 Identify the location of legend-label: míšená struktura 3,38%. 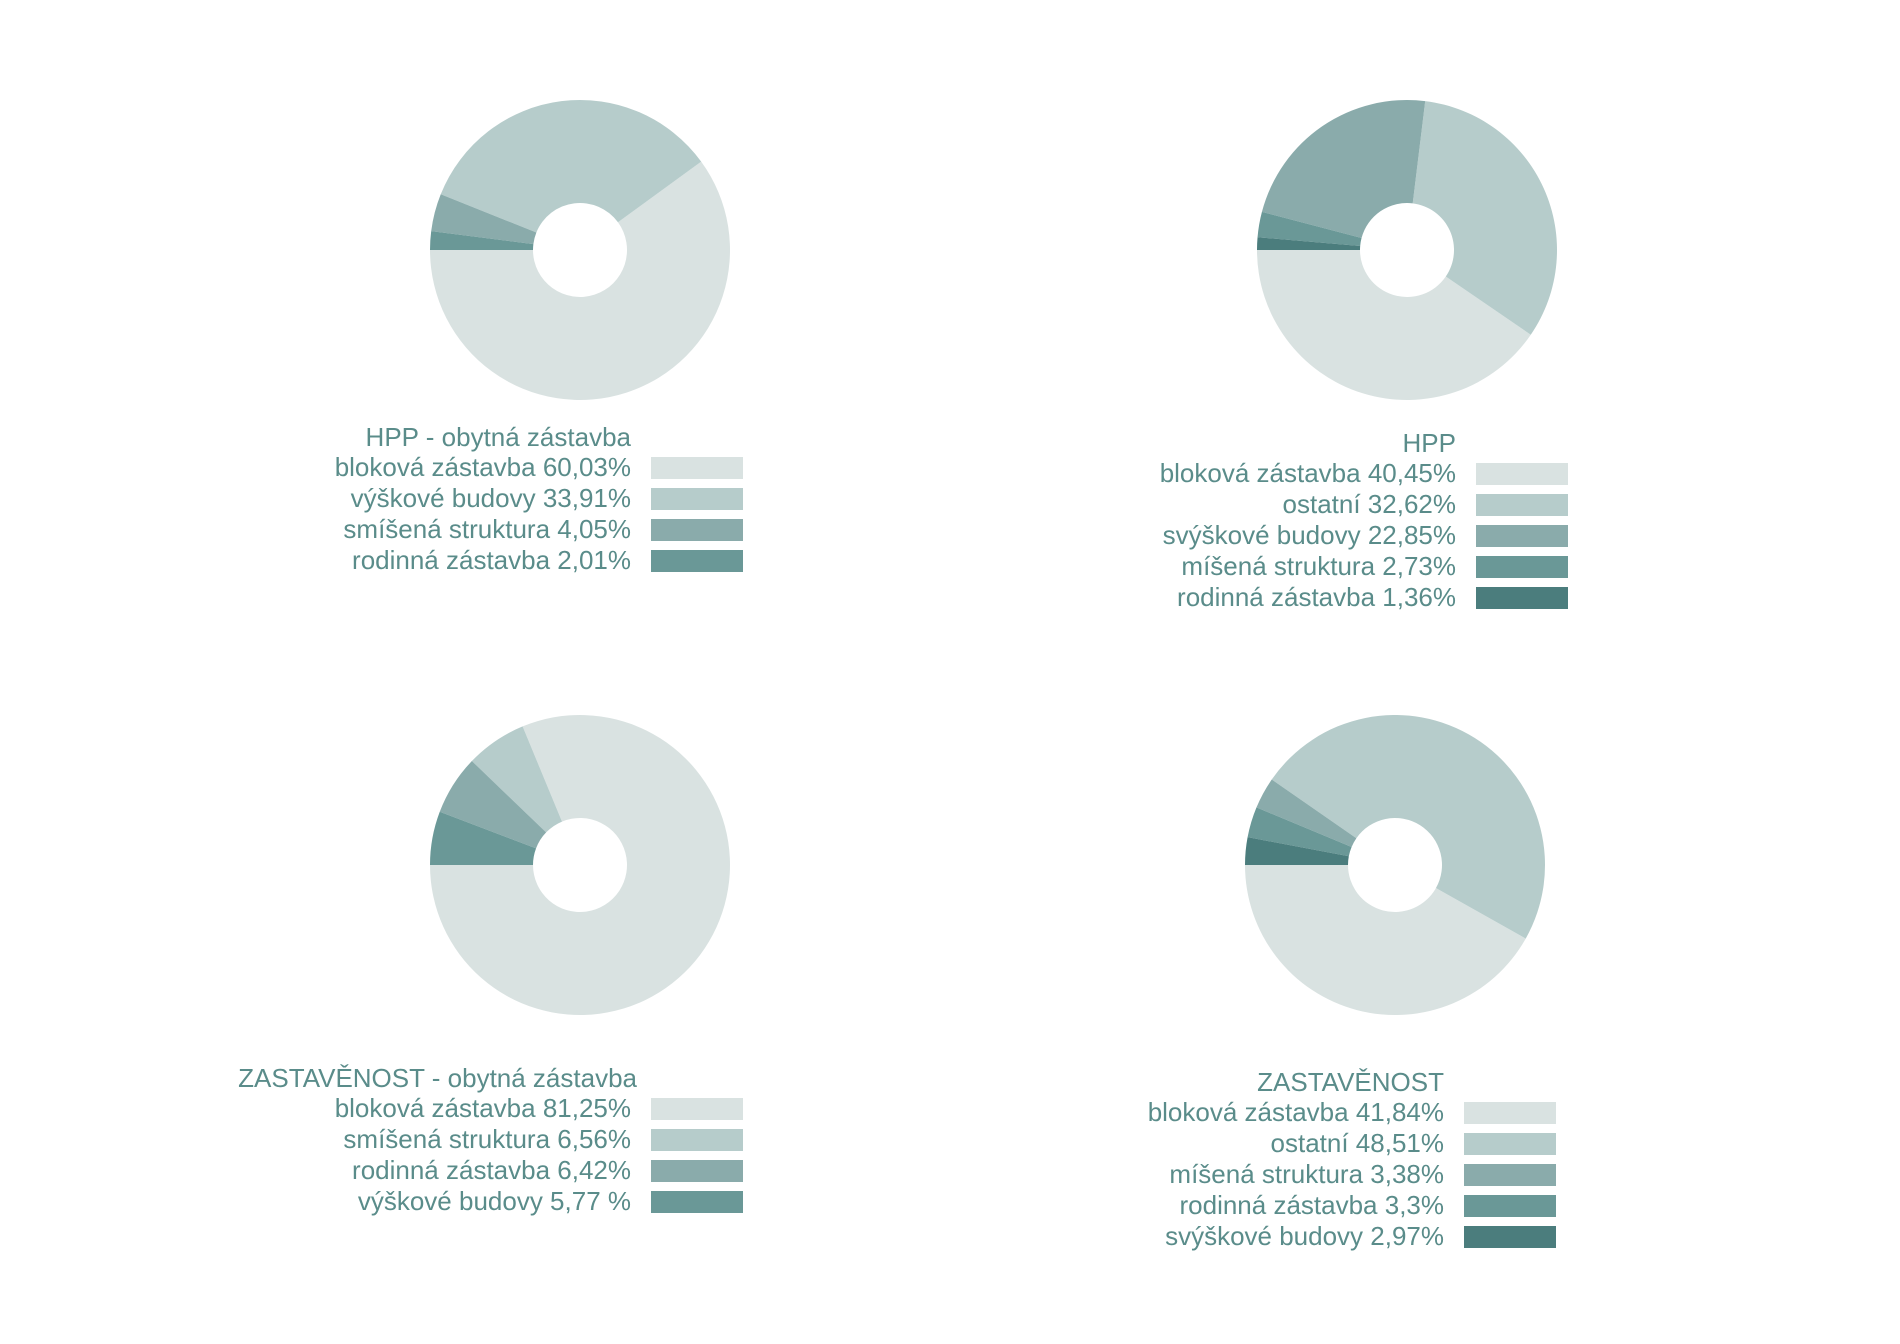
(1306, 1174).